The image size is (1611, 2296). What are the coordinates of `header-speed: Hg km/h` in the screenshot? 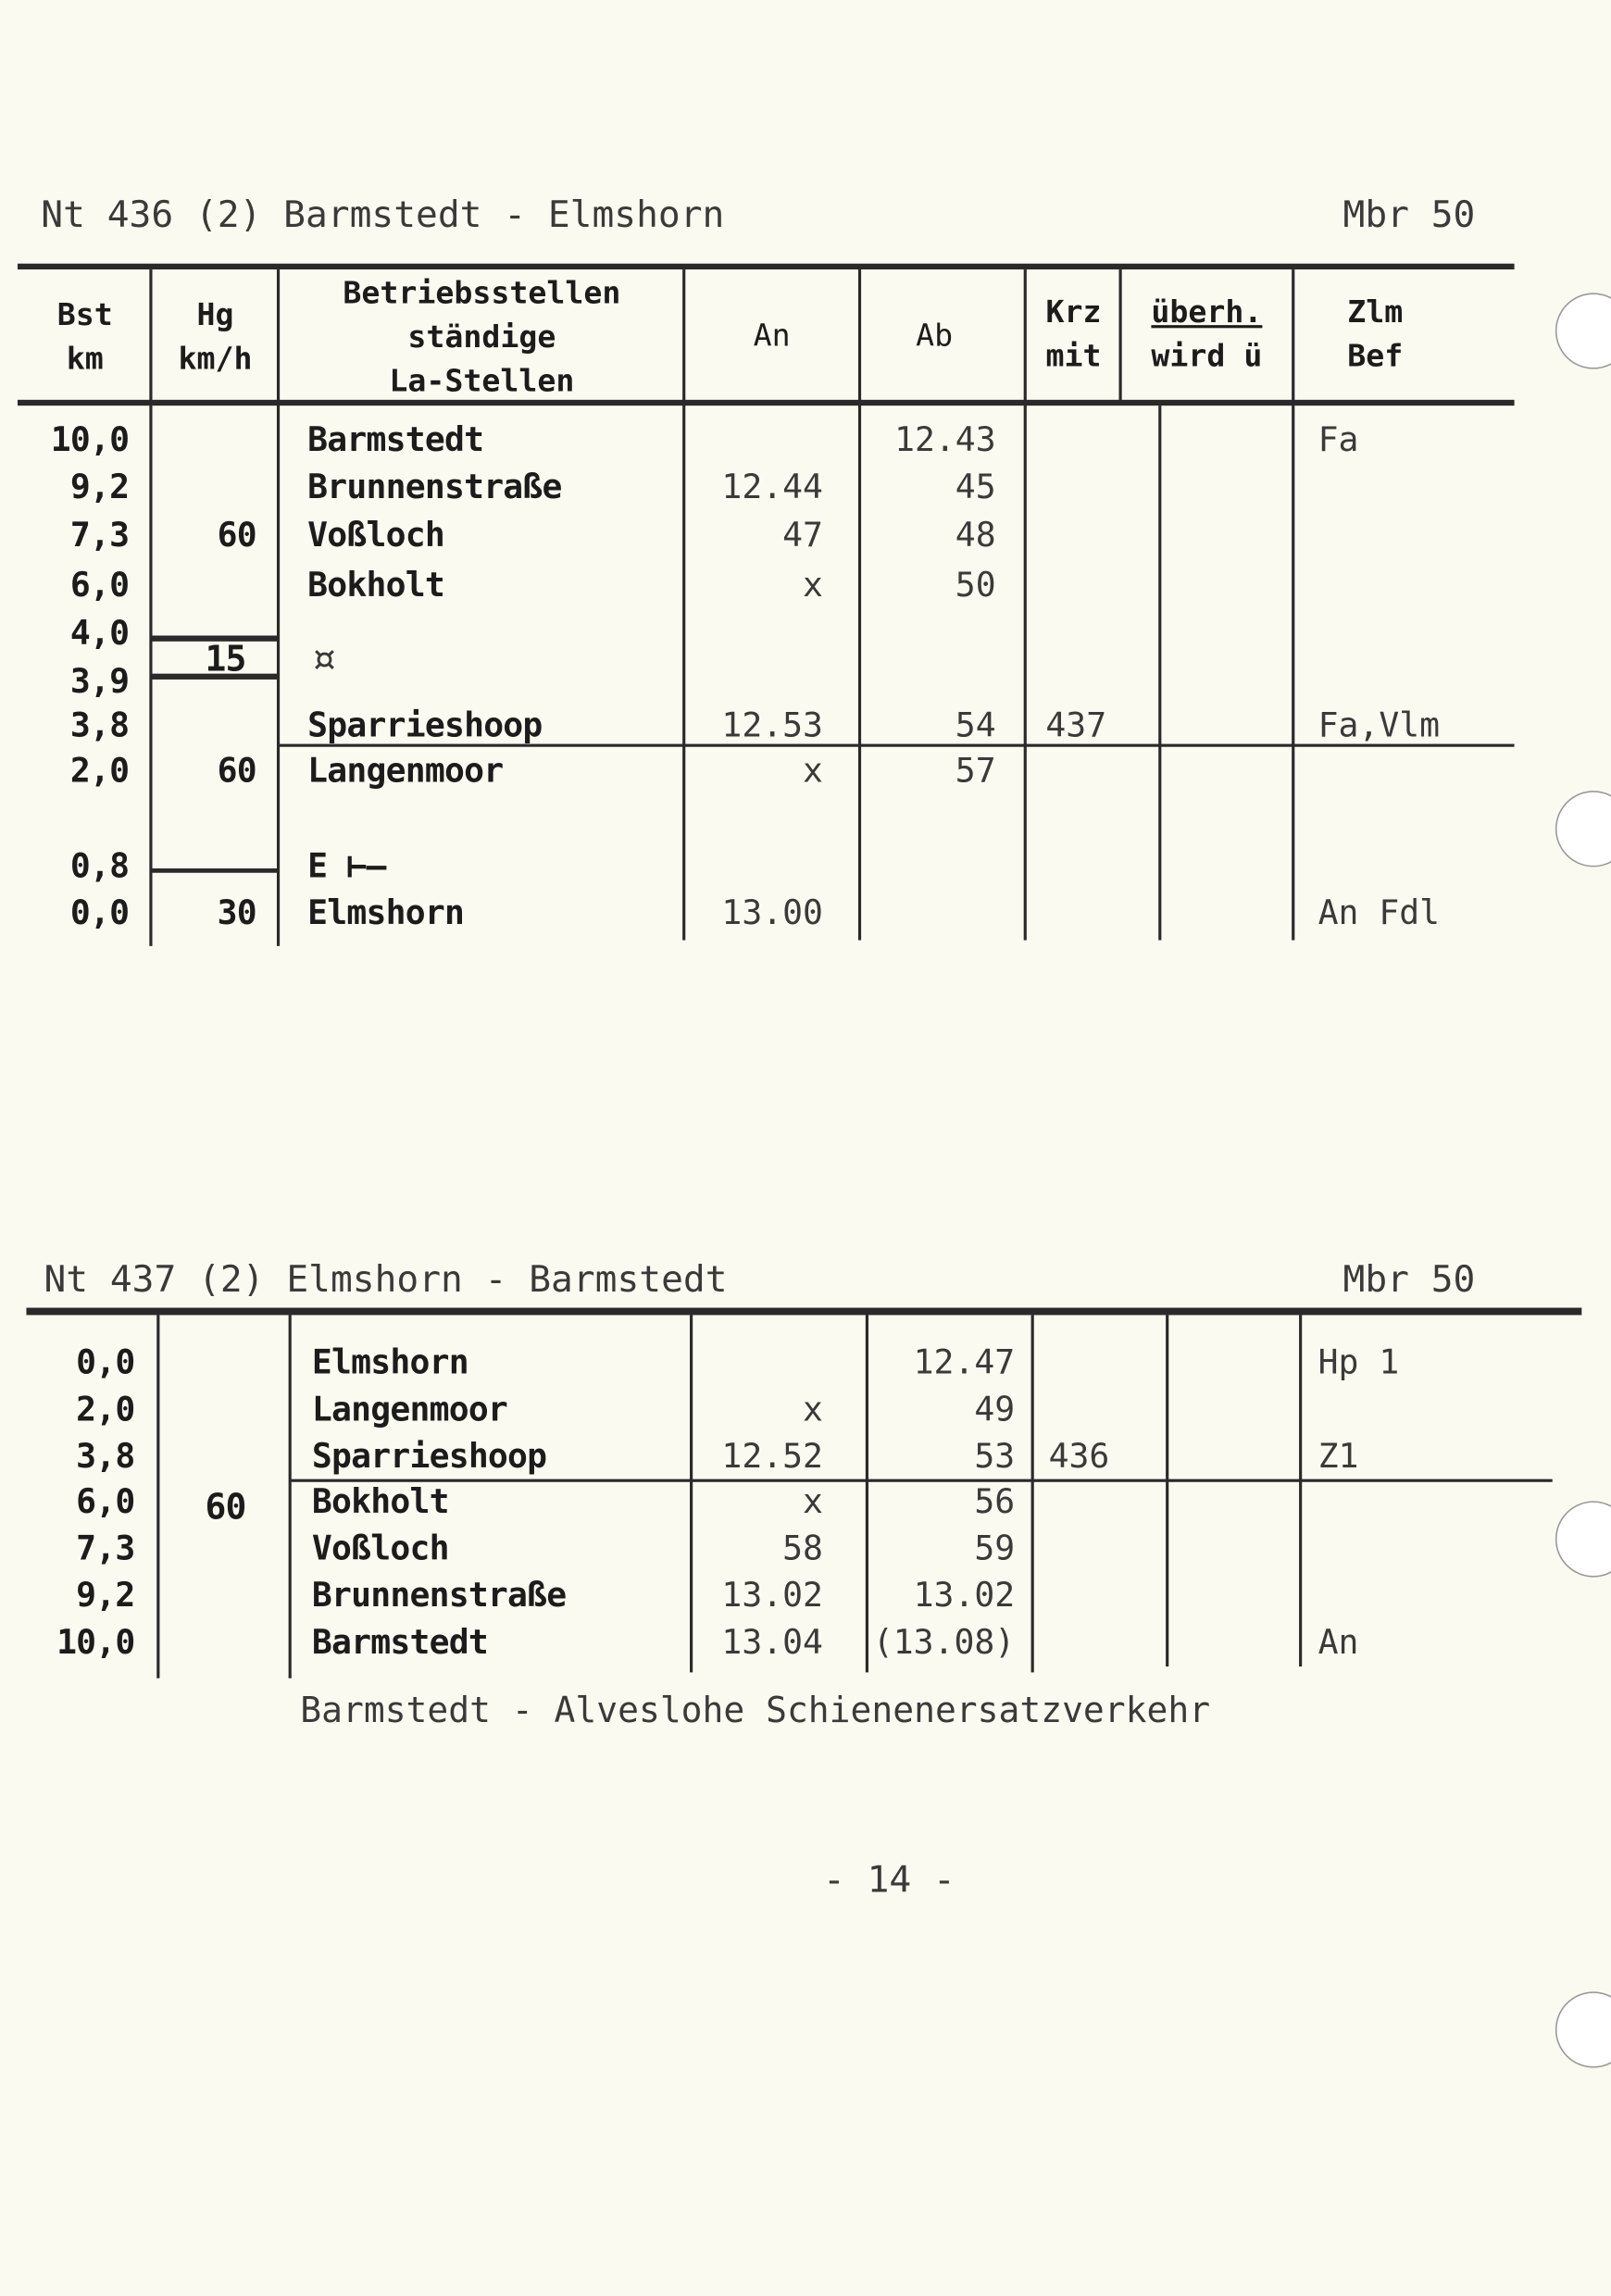 It's located at (216, 337).